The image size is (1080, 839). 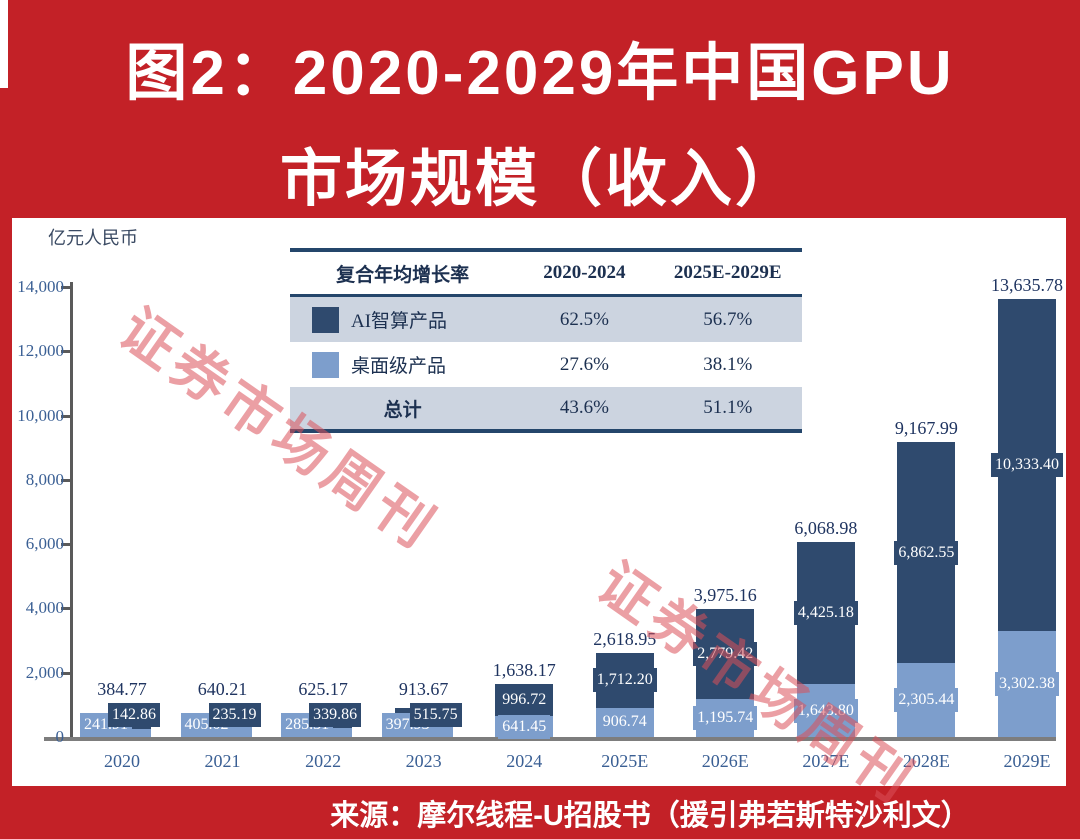 I want to click on value-label-desktop: 1,195.74, so click(x=725, y=717).